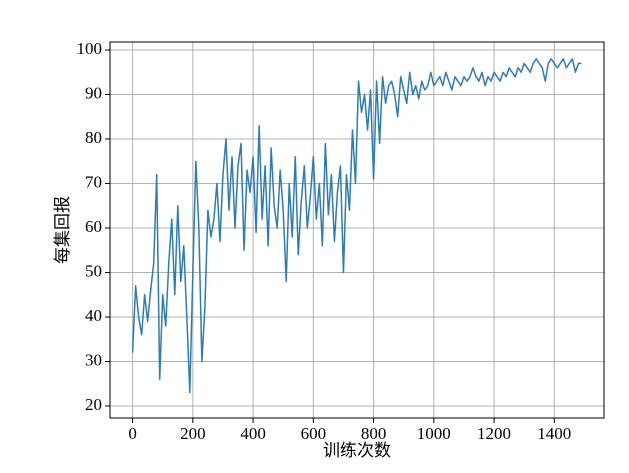 The height and width of the screenshot is (473, 629). What do you see at coordinates (314, 433) in the screenshot?
I see `x-tick-label: 600` at bounding box center [314, 433].